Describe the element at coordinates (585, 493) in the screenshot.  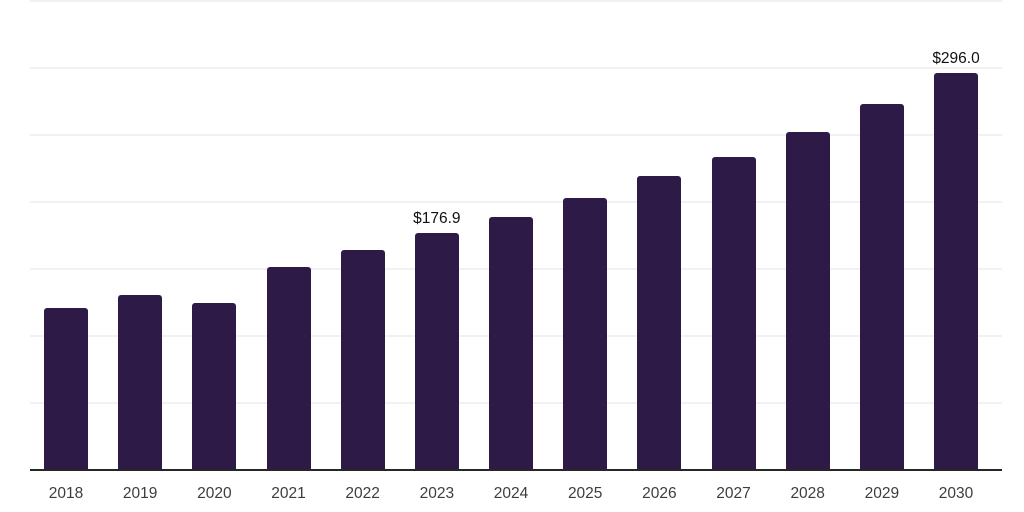
I see `x-label-2025: 2025` at that location.